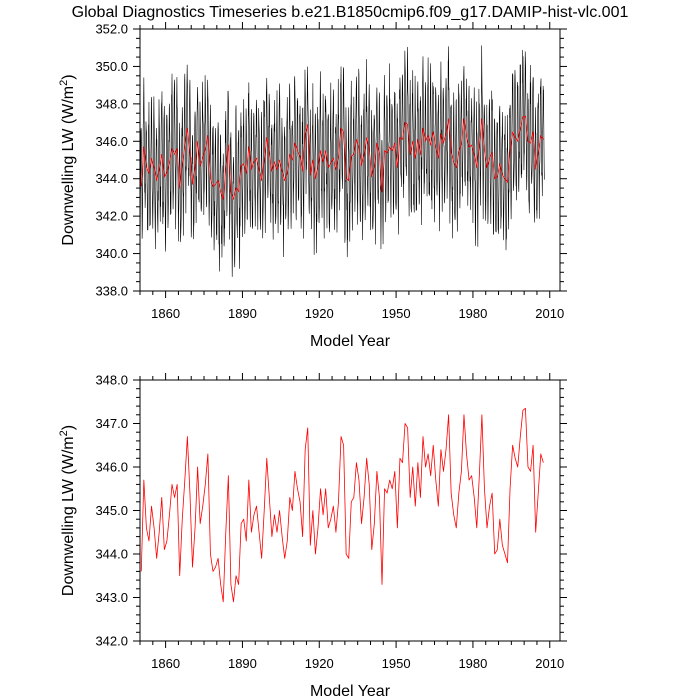  I want to click on y-tick-label: 345.0, so click(111, 510).